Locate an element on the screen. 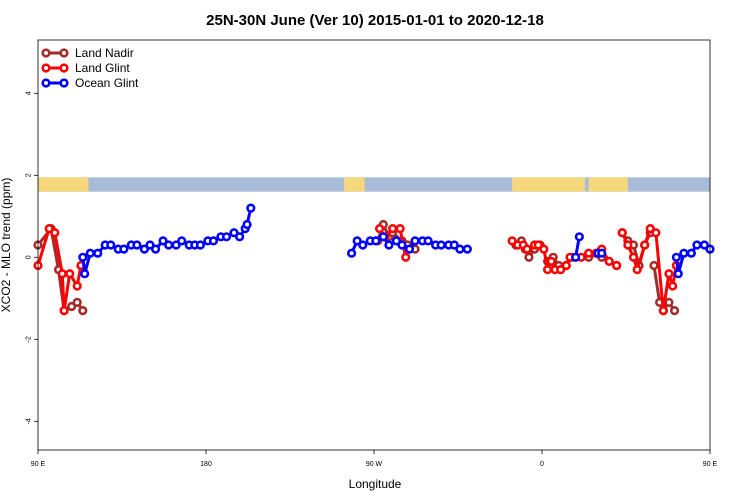  legend-label: Land Glint is located at coordinates (102, 68).